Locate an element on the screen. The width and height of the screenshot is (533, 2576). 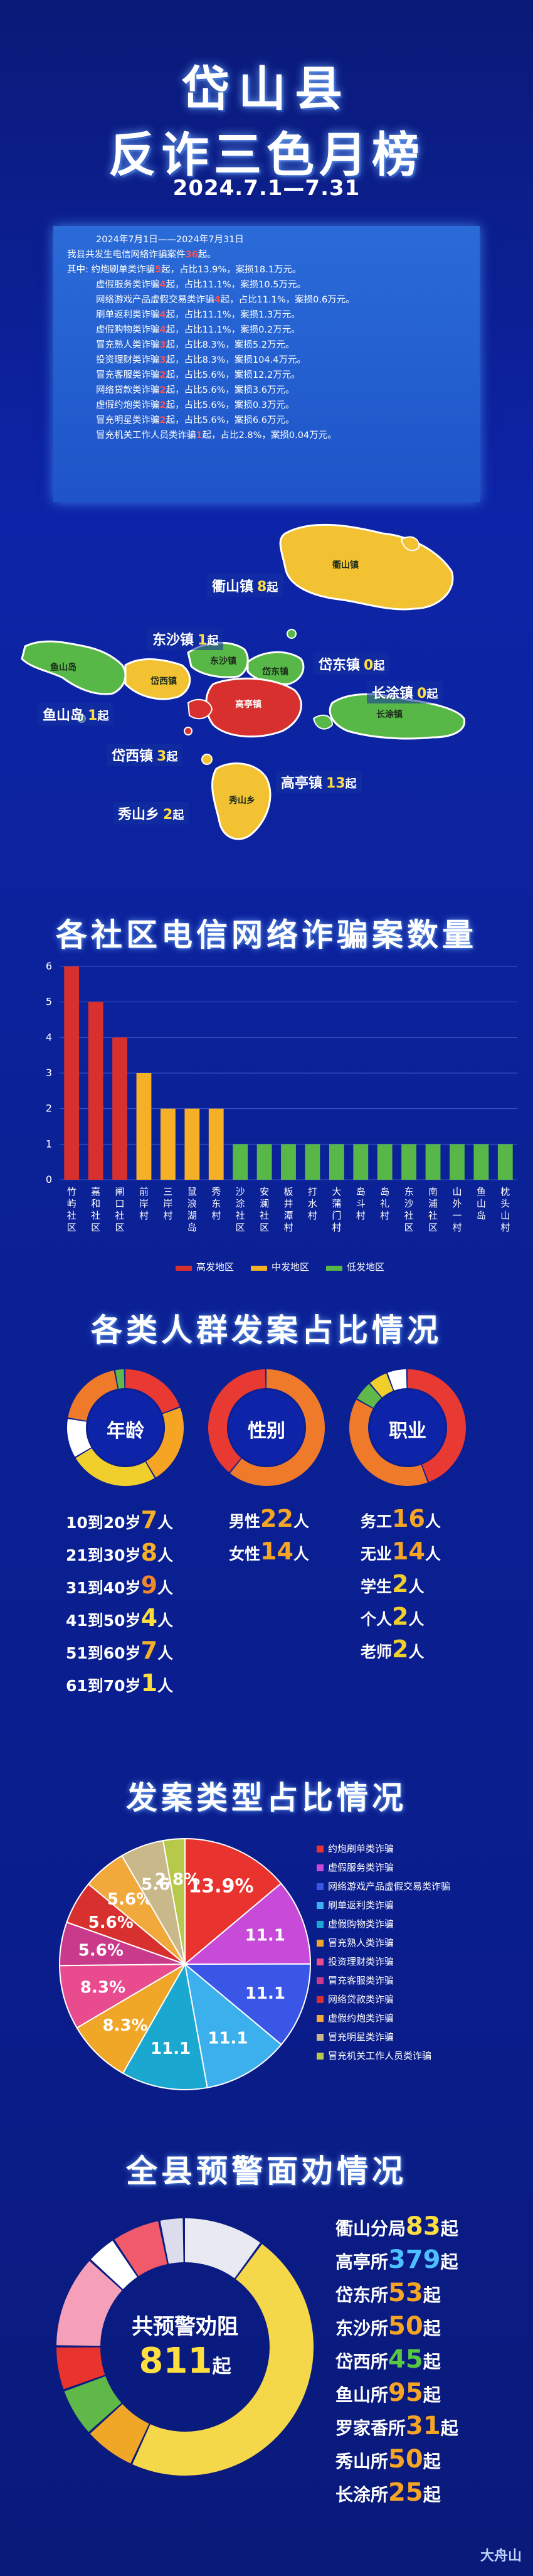
summary-text: 虚假购物类诈骗 is located at coordinates (128, 330).